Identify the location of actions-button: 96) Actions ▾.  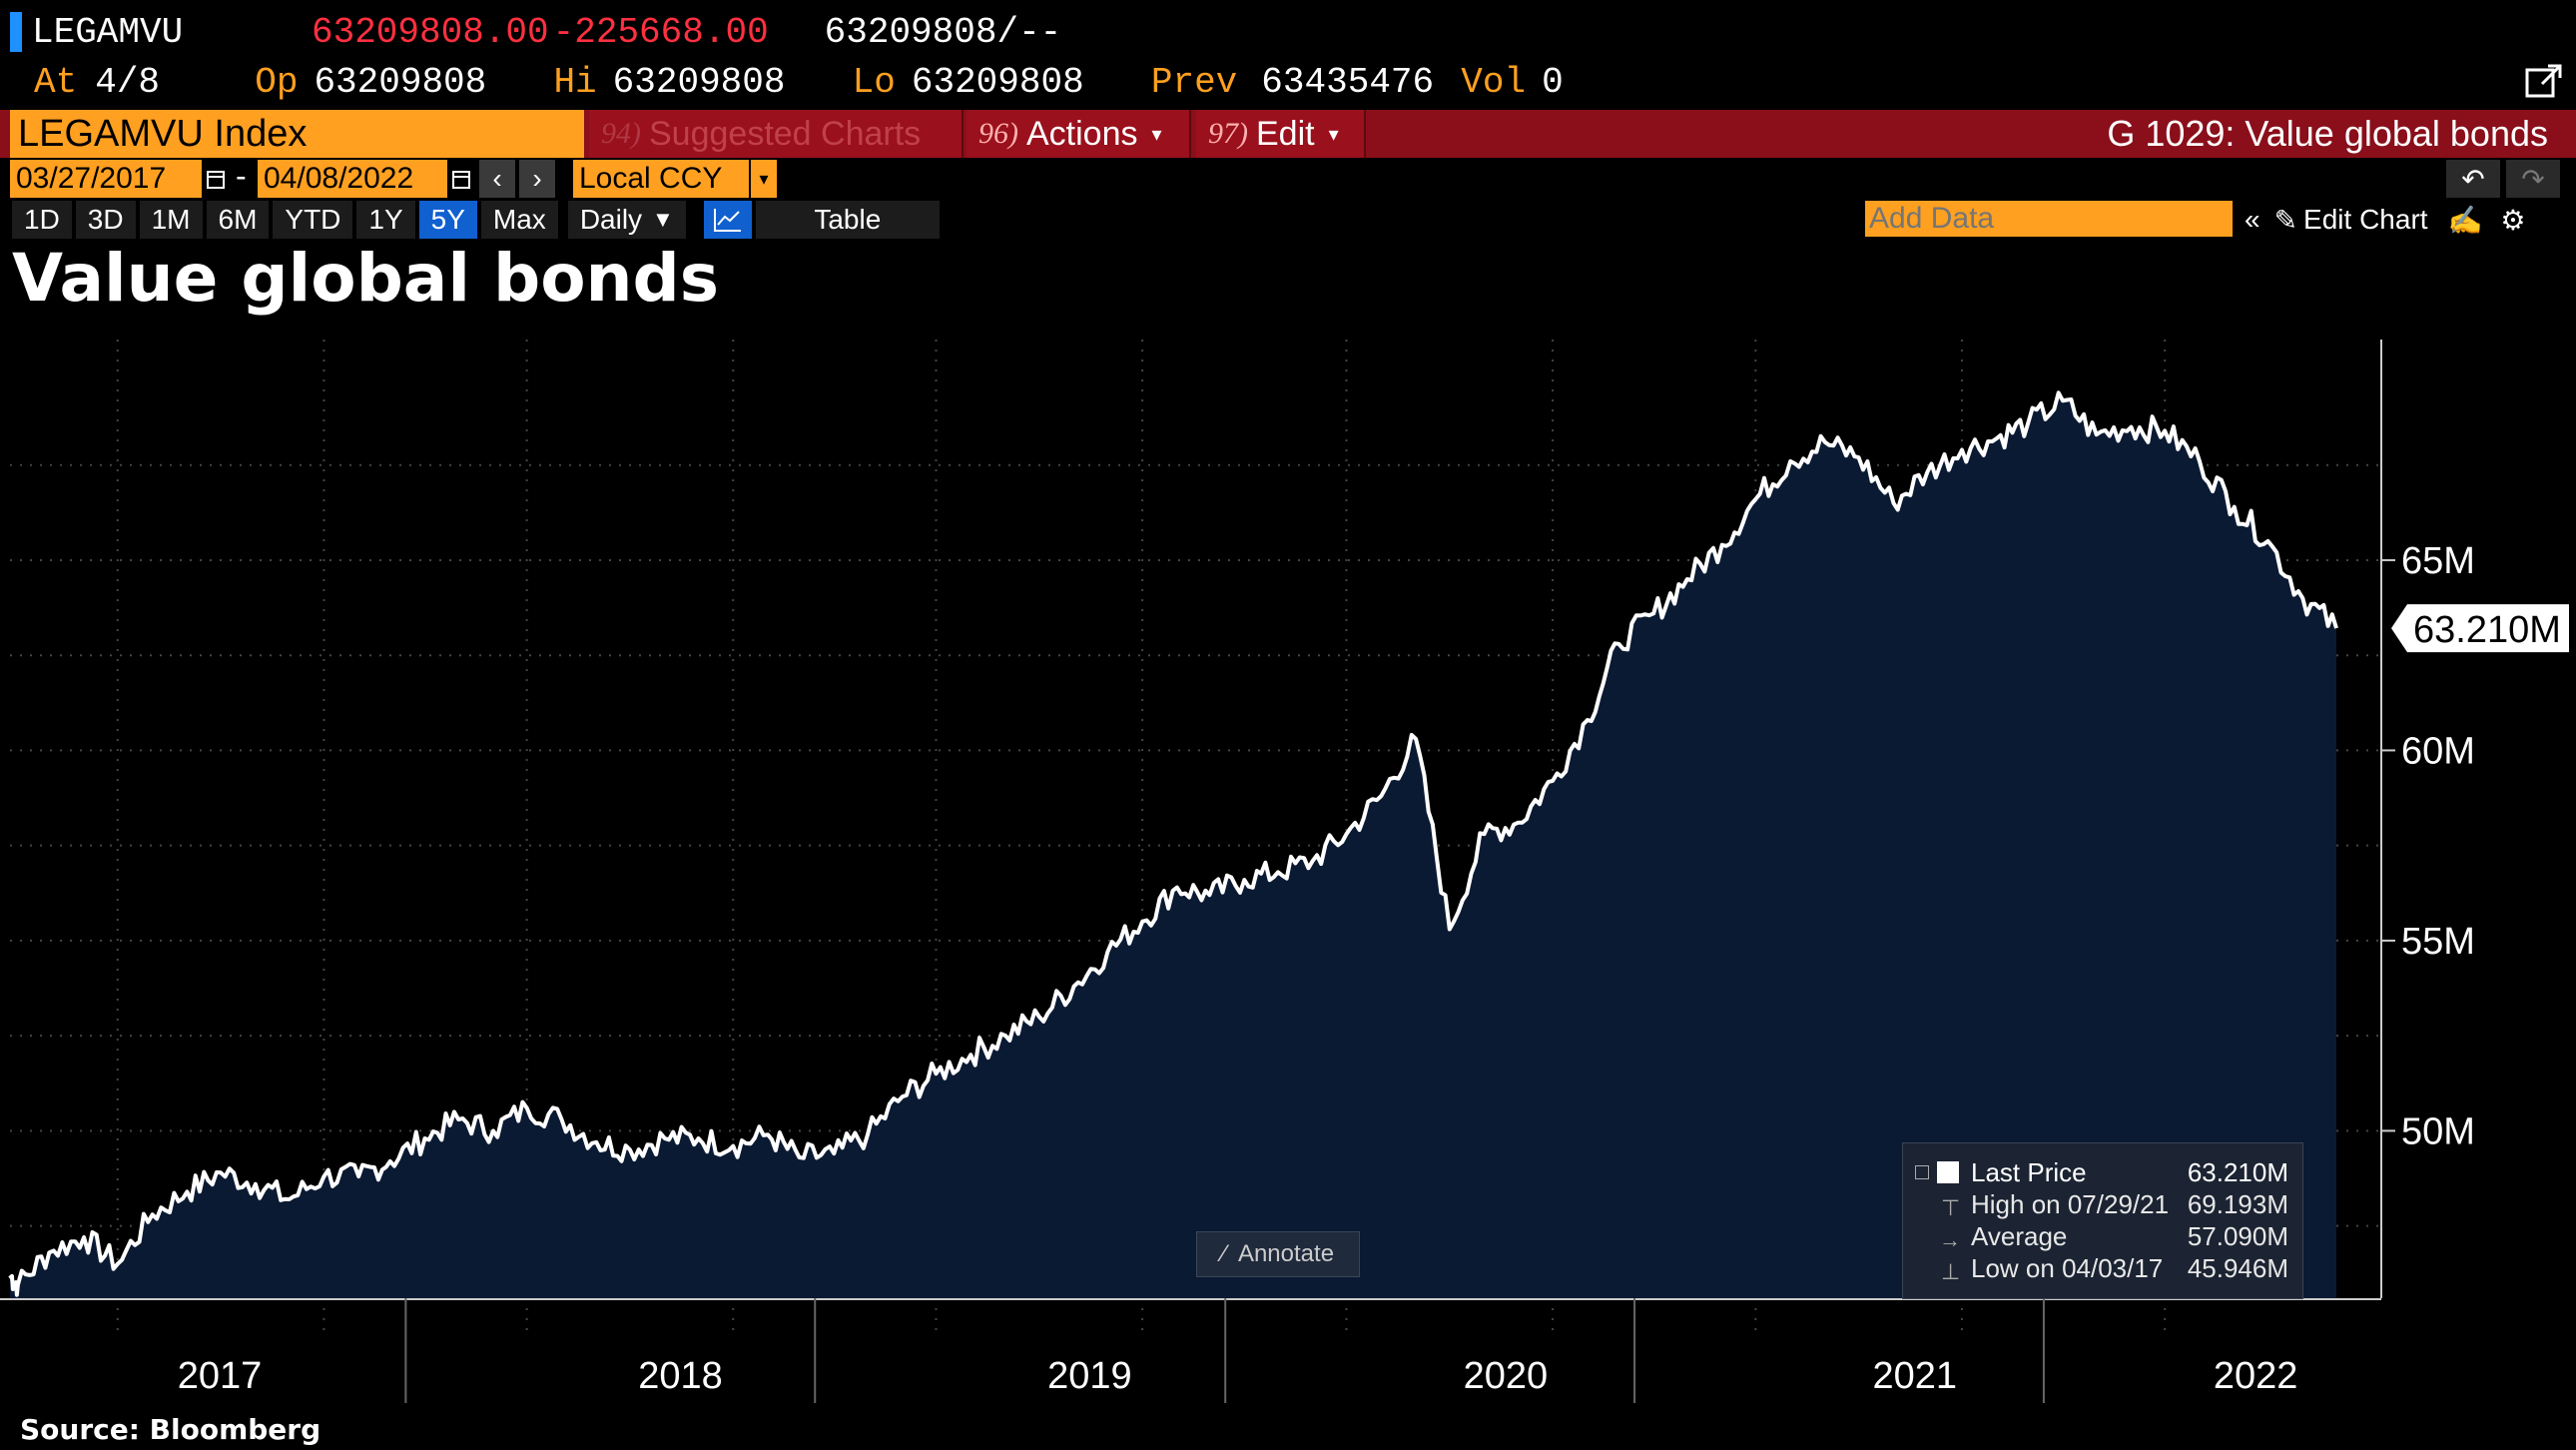
(1078, 134).